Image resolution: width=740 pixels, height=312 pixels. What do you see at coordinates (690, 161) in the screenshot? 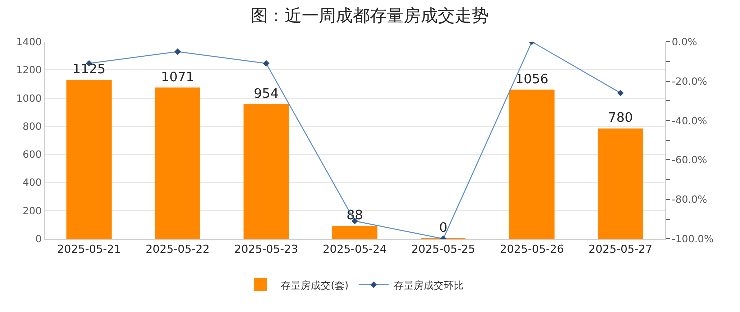
I see `y2-tick-label: -60.0%` at bounding box center [690, 161].